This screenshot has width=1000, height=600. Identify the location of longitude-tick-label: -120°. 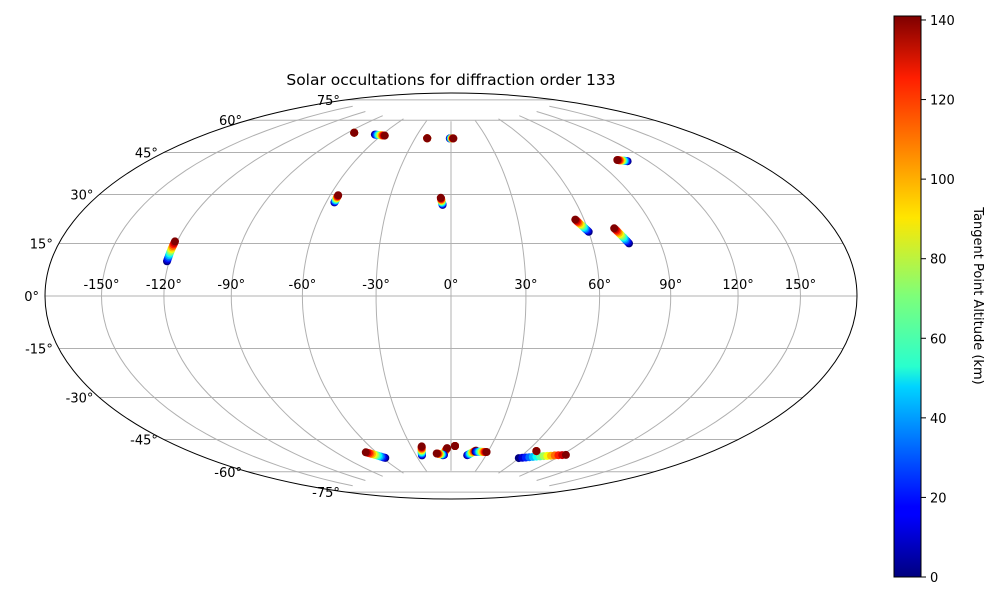
(164, 285).